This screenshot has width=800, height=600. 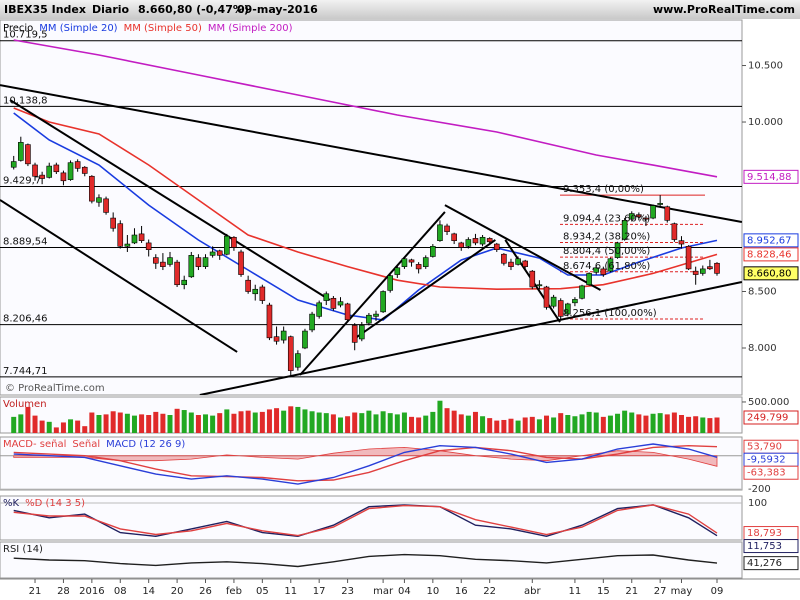 What do you see at coordinates (766, 460) in the screenshot?
I see `last-value-label: -9,5932` at bounding box center [766, 460].